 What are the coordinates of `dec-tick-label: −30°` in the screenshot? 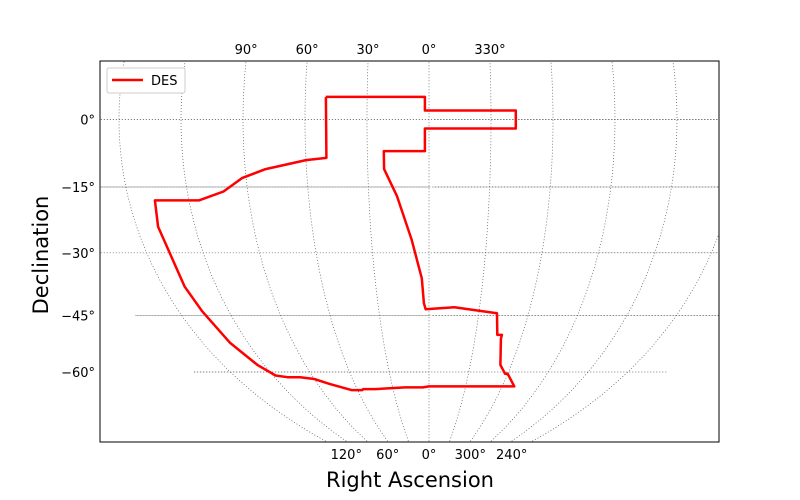 It's located at (78, 254).